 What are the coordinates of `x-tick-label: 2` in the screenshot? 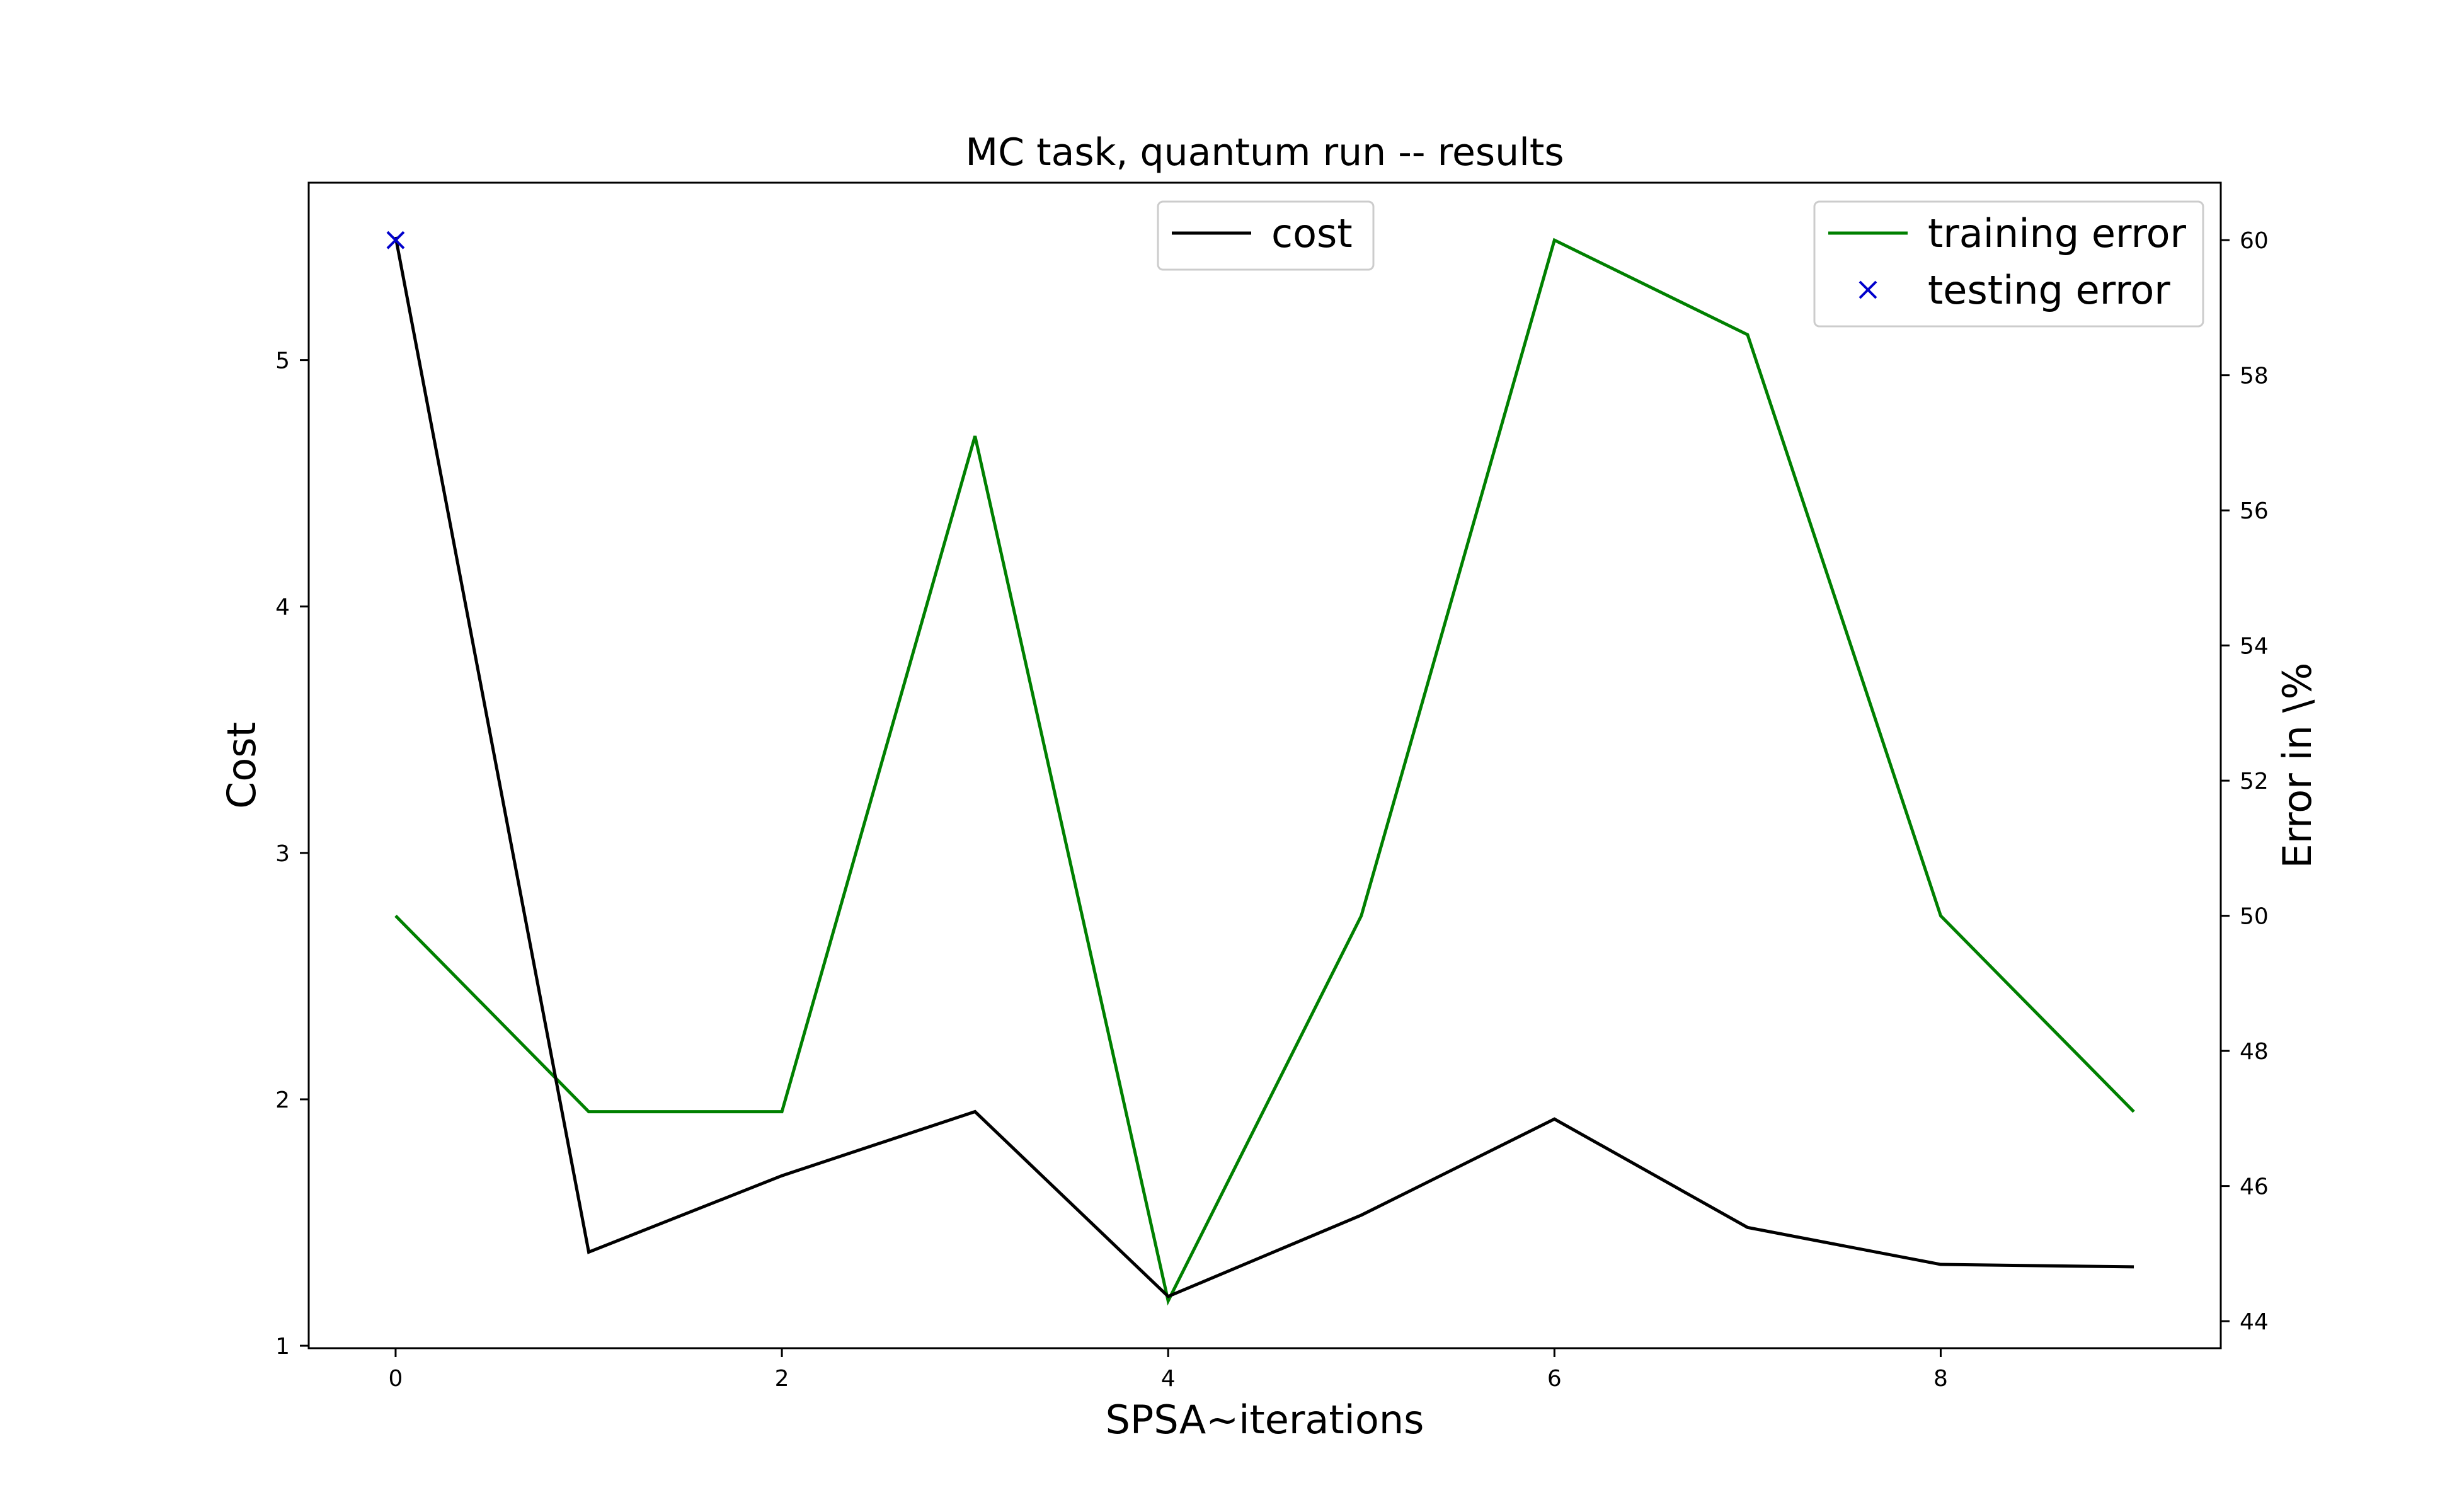 It's located at (782, 1379).